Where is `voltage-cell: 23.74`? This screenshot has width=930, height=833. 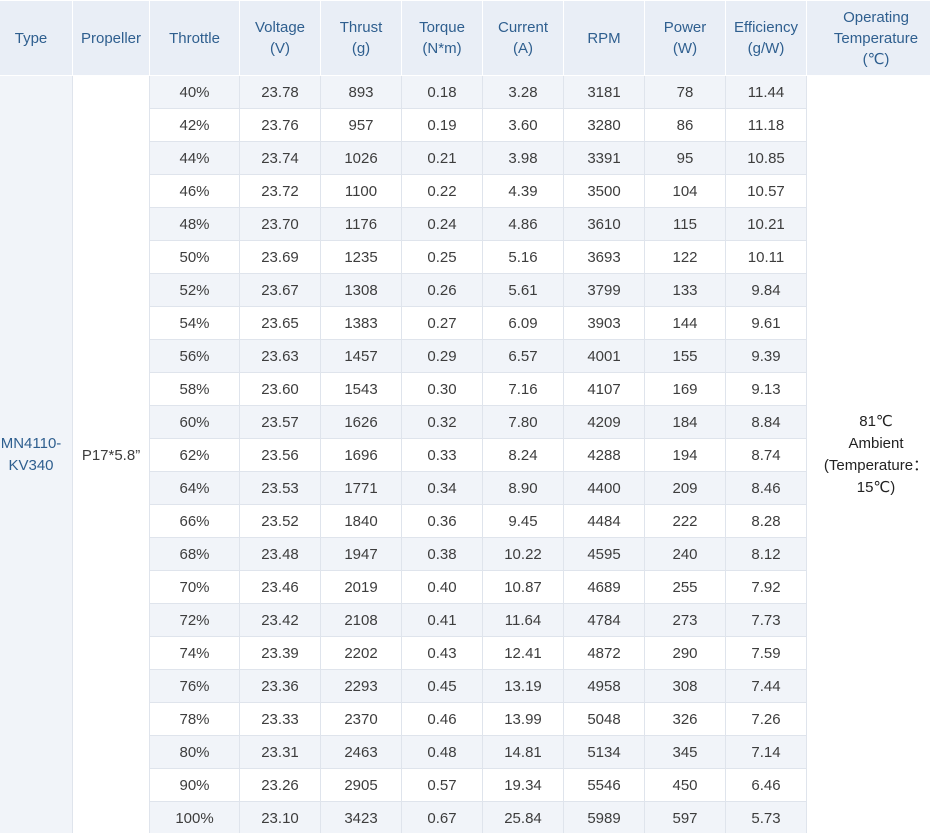 voltage-cell: 23.74 is located at coordinates (280, 158).